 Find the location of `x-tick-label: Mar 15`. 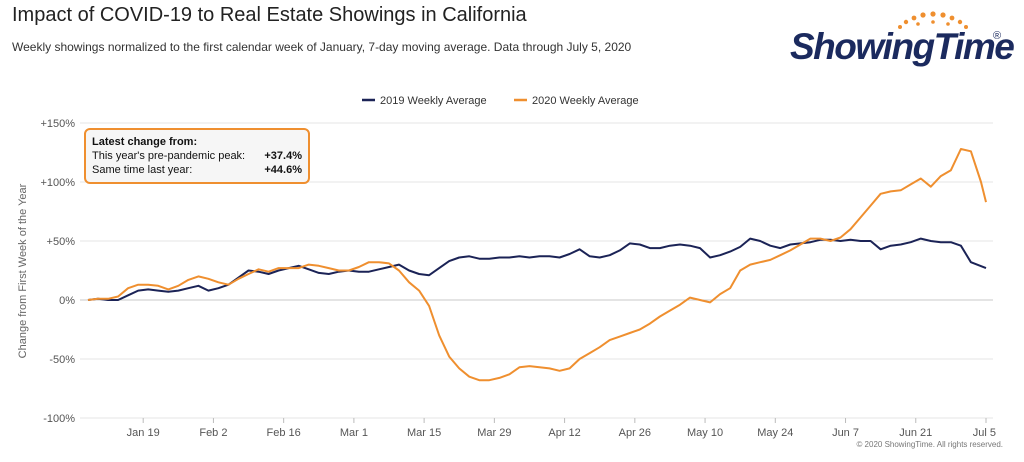

x-tick-label: Mar 15 is located at coordinates (424, 433).